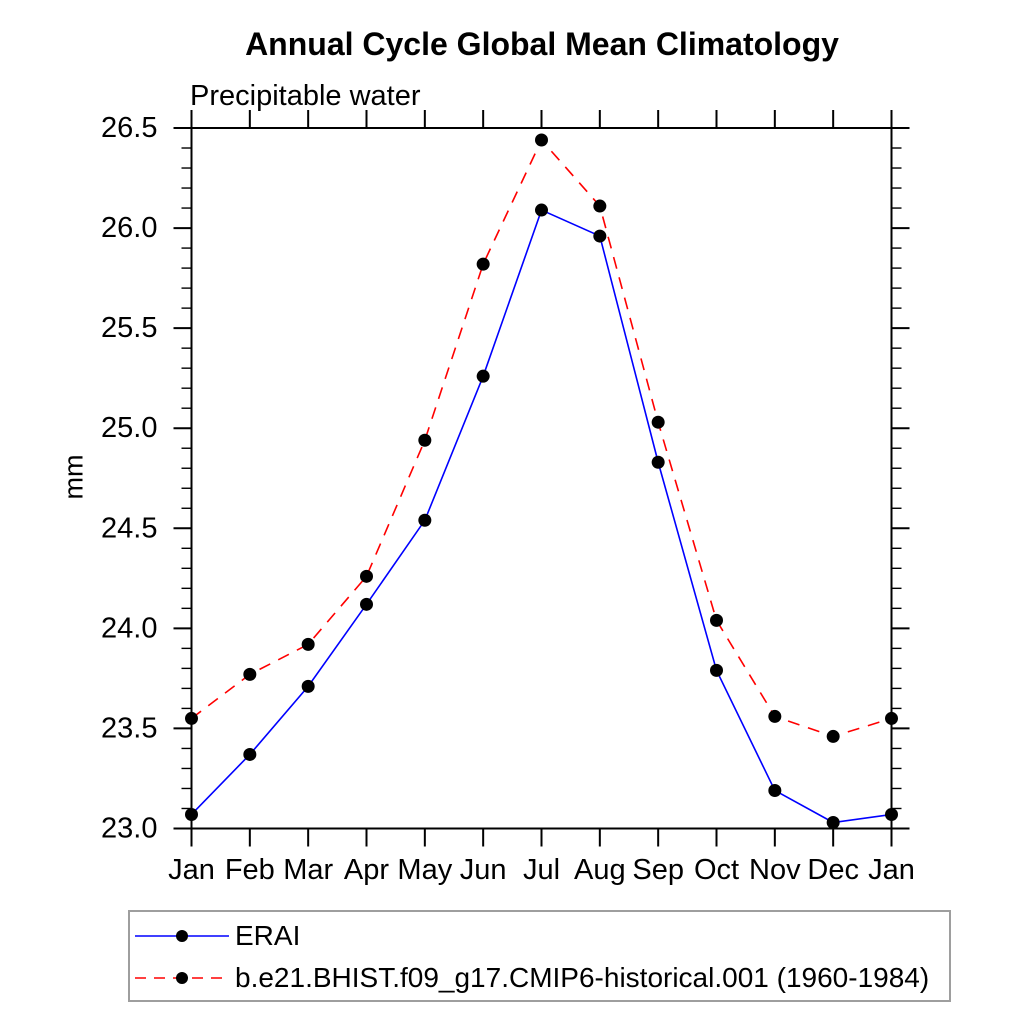  I want to click on y-tick-label: 24.5, so click(129, 528).